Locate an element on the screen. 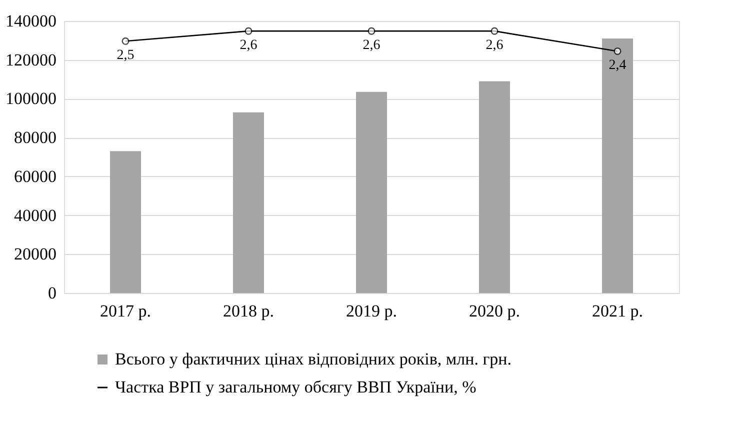 This screenshot has height=426, width=743. x-tick-label: 2020 р. is located at coordinates (494, 311).